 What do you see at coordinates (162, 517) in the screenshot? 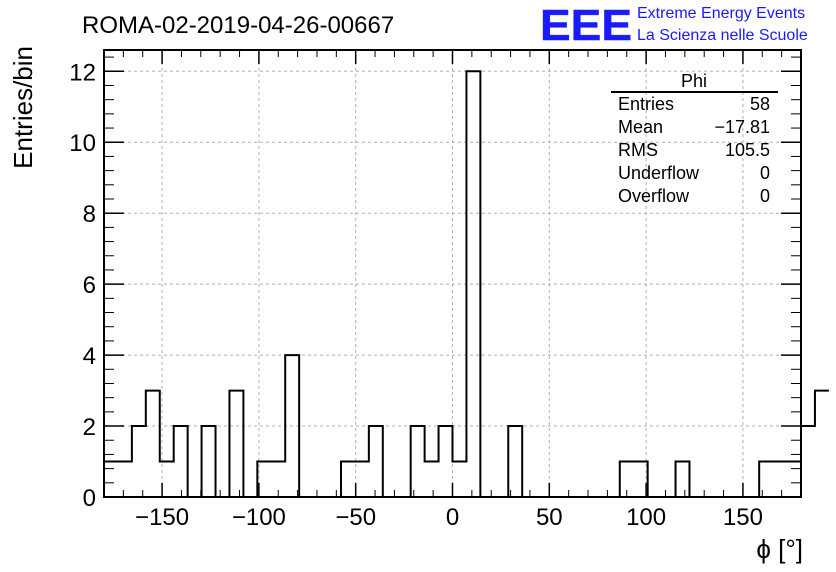
I see `x-tick-label: −150` at bounding box center [162, 517].